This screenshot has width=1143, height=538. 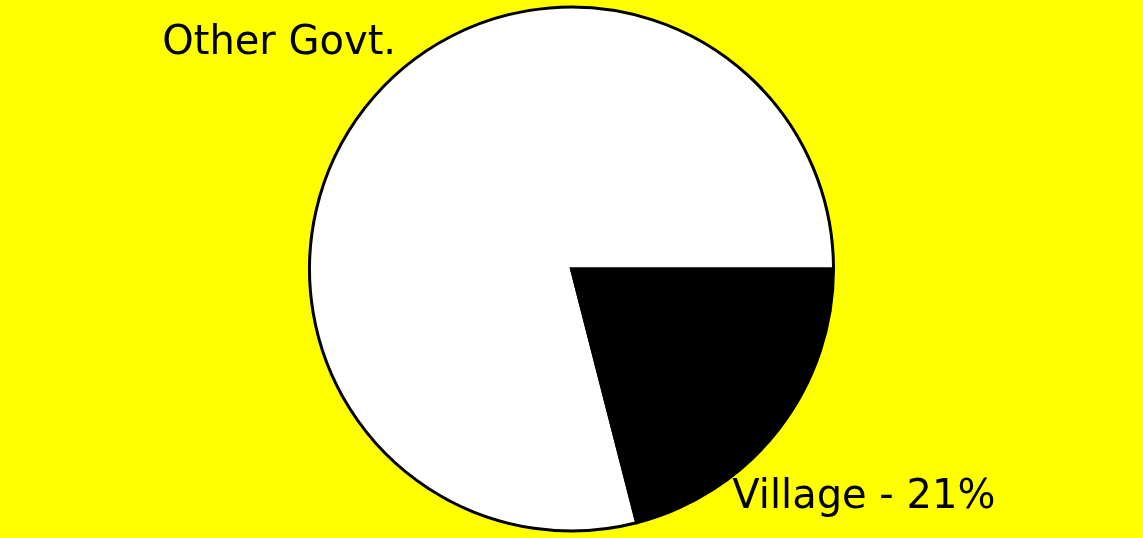 What do you see at coordinates (864, 493) in the screenshot?
I see `slice-label: Village - 21%` at bounding box center [864, 493].